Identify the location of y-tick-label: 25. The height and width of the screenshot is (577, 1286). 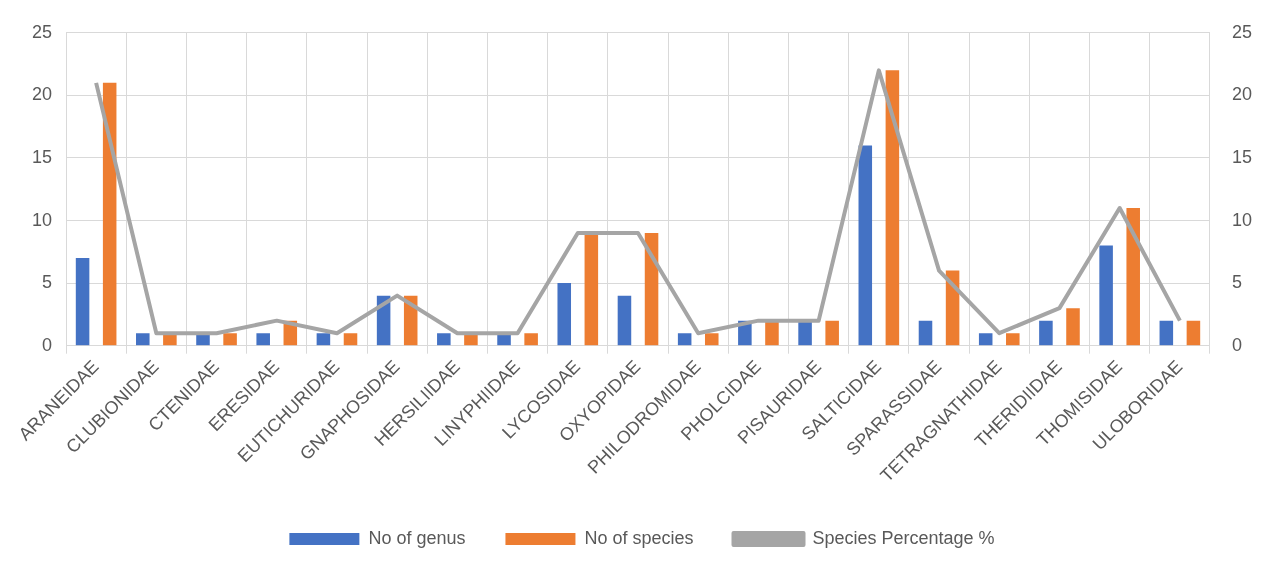
(42, 31).